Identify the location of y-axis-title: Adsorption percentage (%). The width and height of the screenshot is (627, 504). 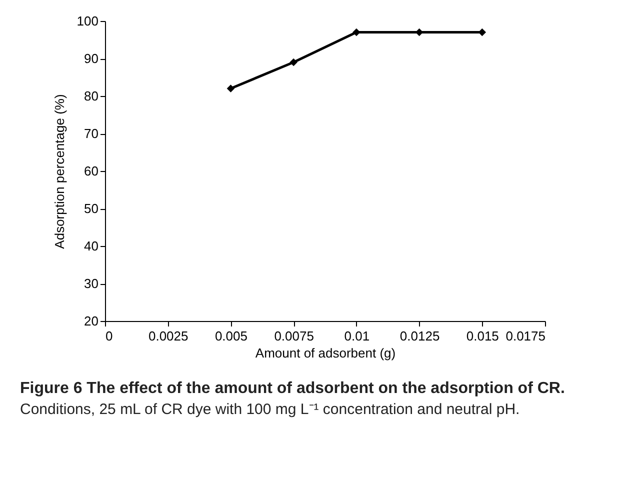
(59, 171).